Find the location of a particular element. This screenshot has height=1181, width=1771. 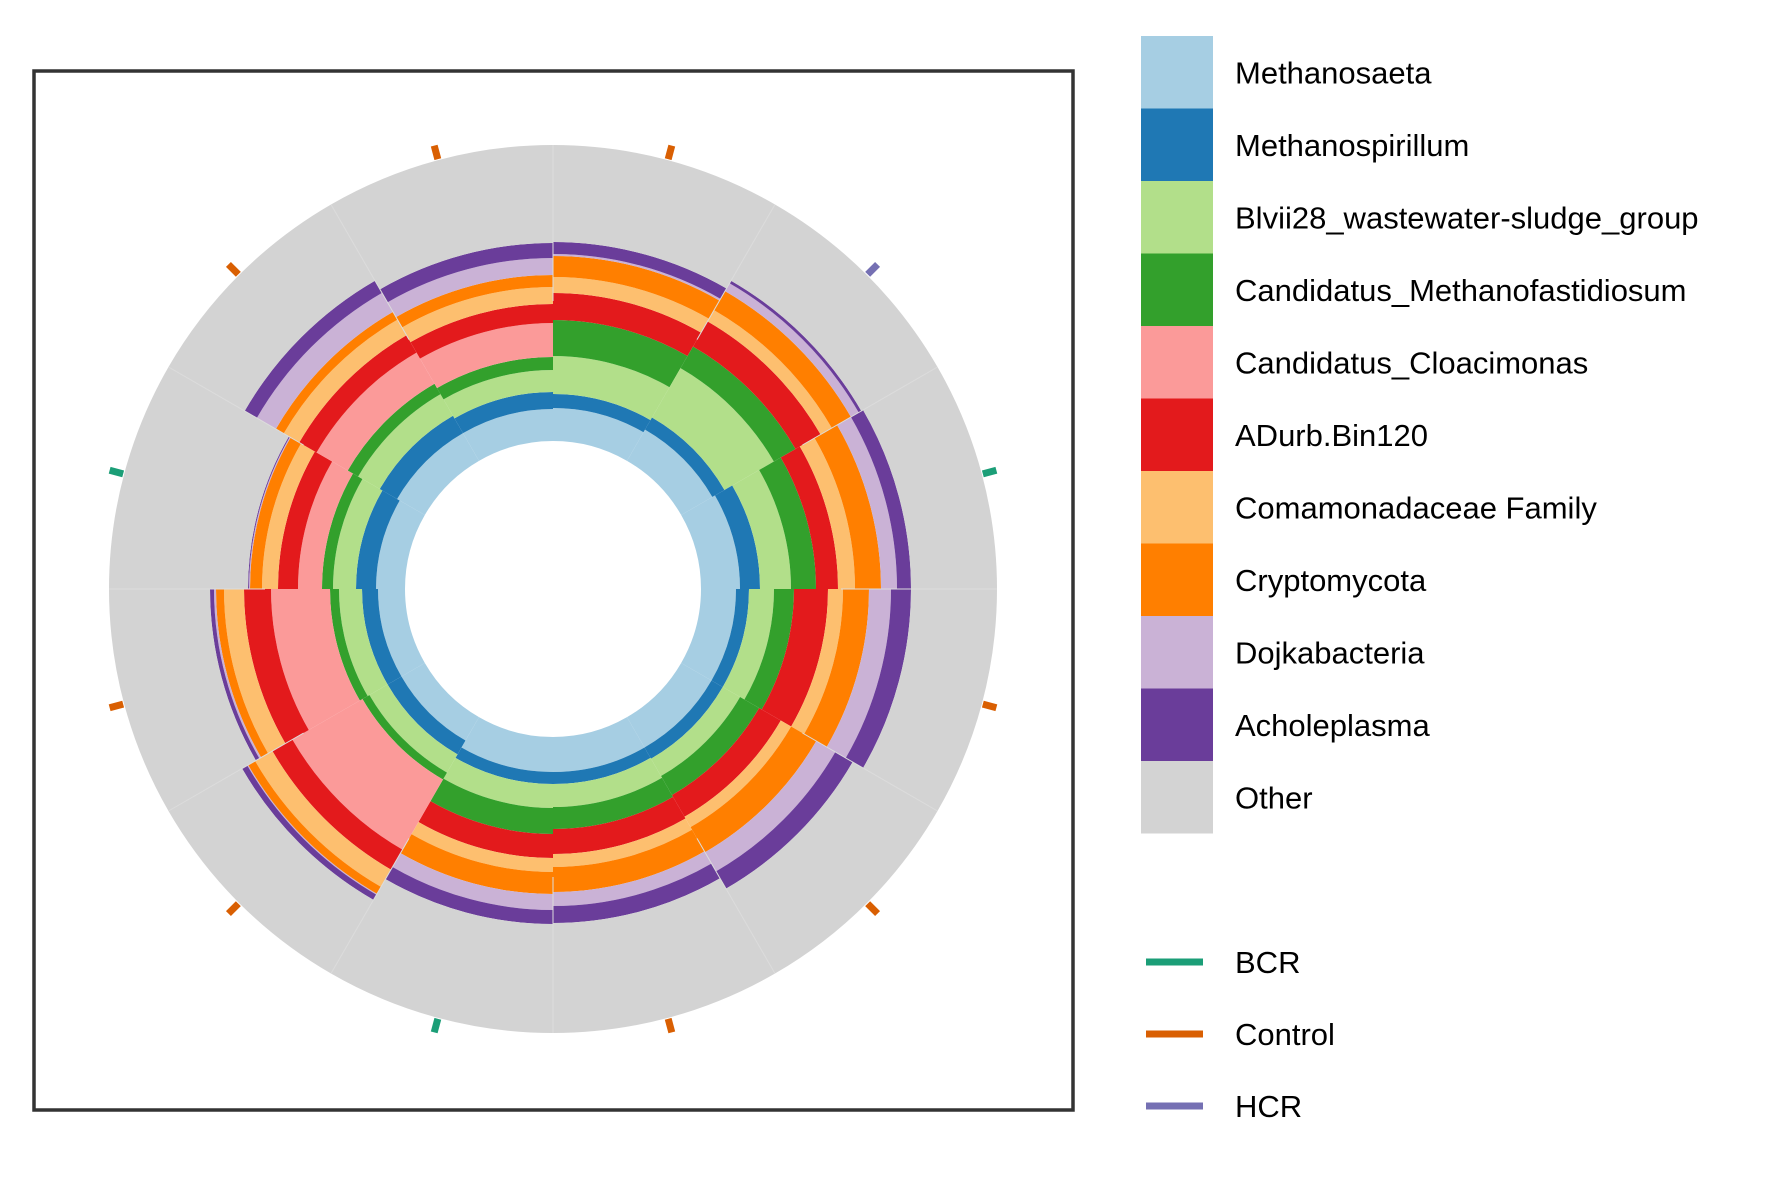

legend-swatch-methanosaeta is located at coordinates (1177, 72).